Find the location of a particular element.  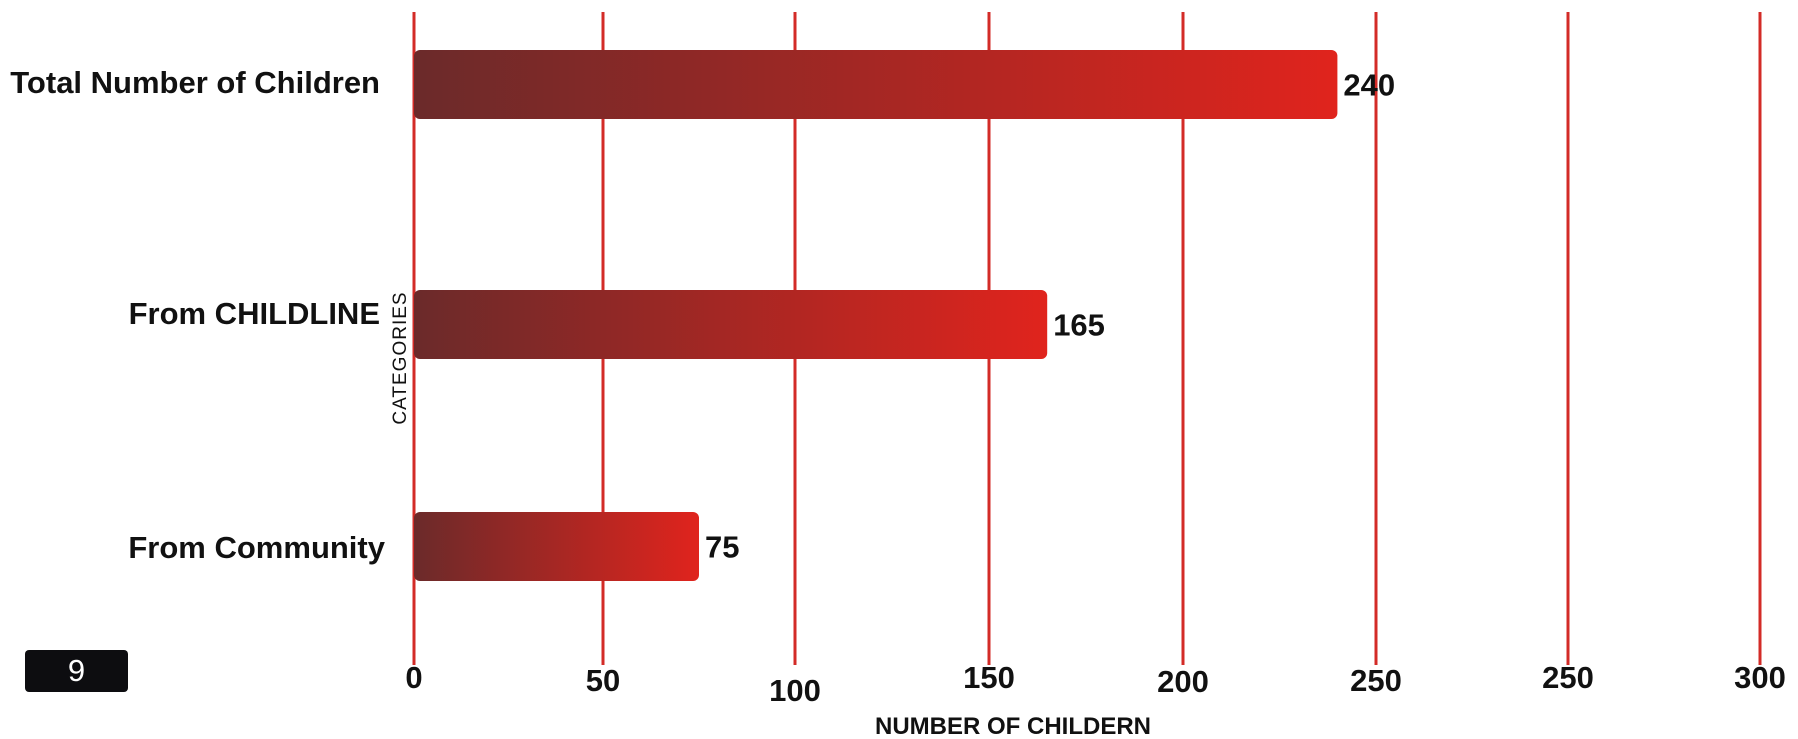

x-tick-label: 0 is located at coordinates (413, 677).